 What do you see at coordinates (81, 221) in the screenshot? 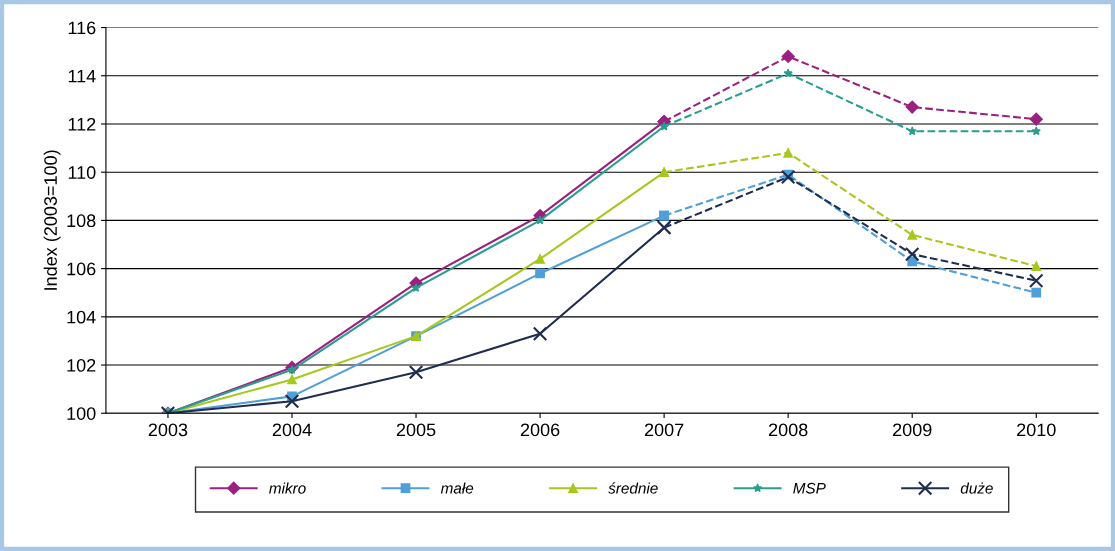
I see `y-tick-label: 108` at bounding box center [81, 221].